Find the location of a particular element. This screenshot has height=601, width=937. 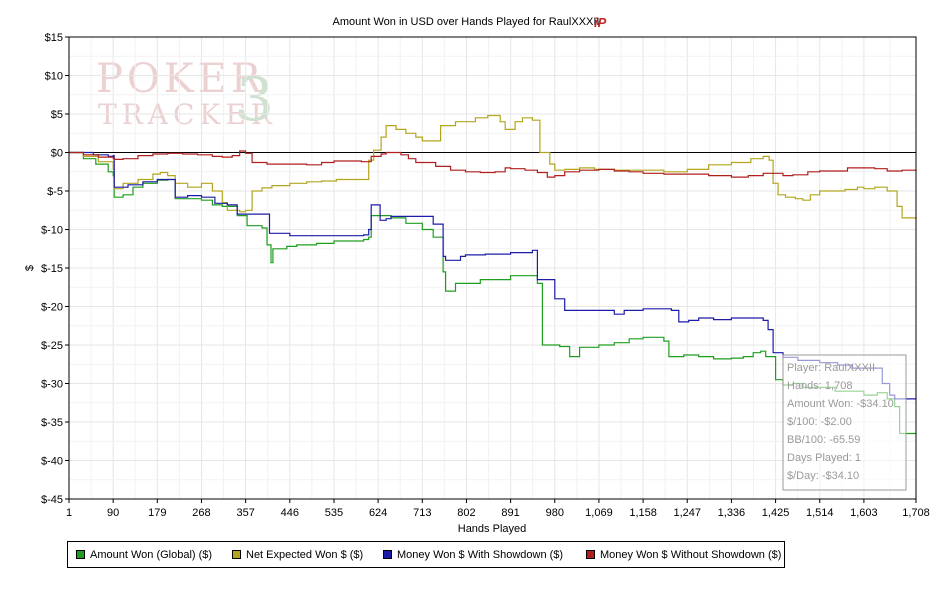

x-tick-label: 1,425 is located at coordinates (776, 513).